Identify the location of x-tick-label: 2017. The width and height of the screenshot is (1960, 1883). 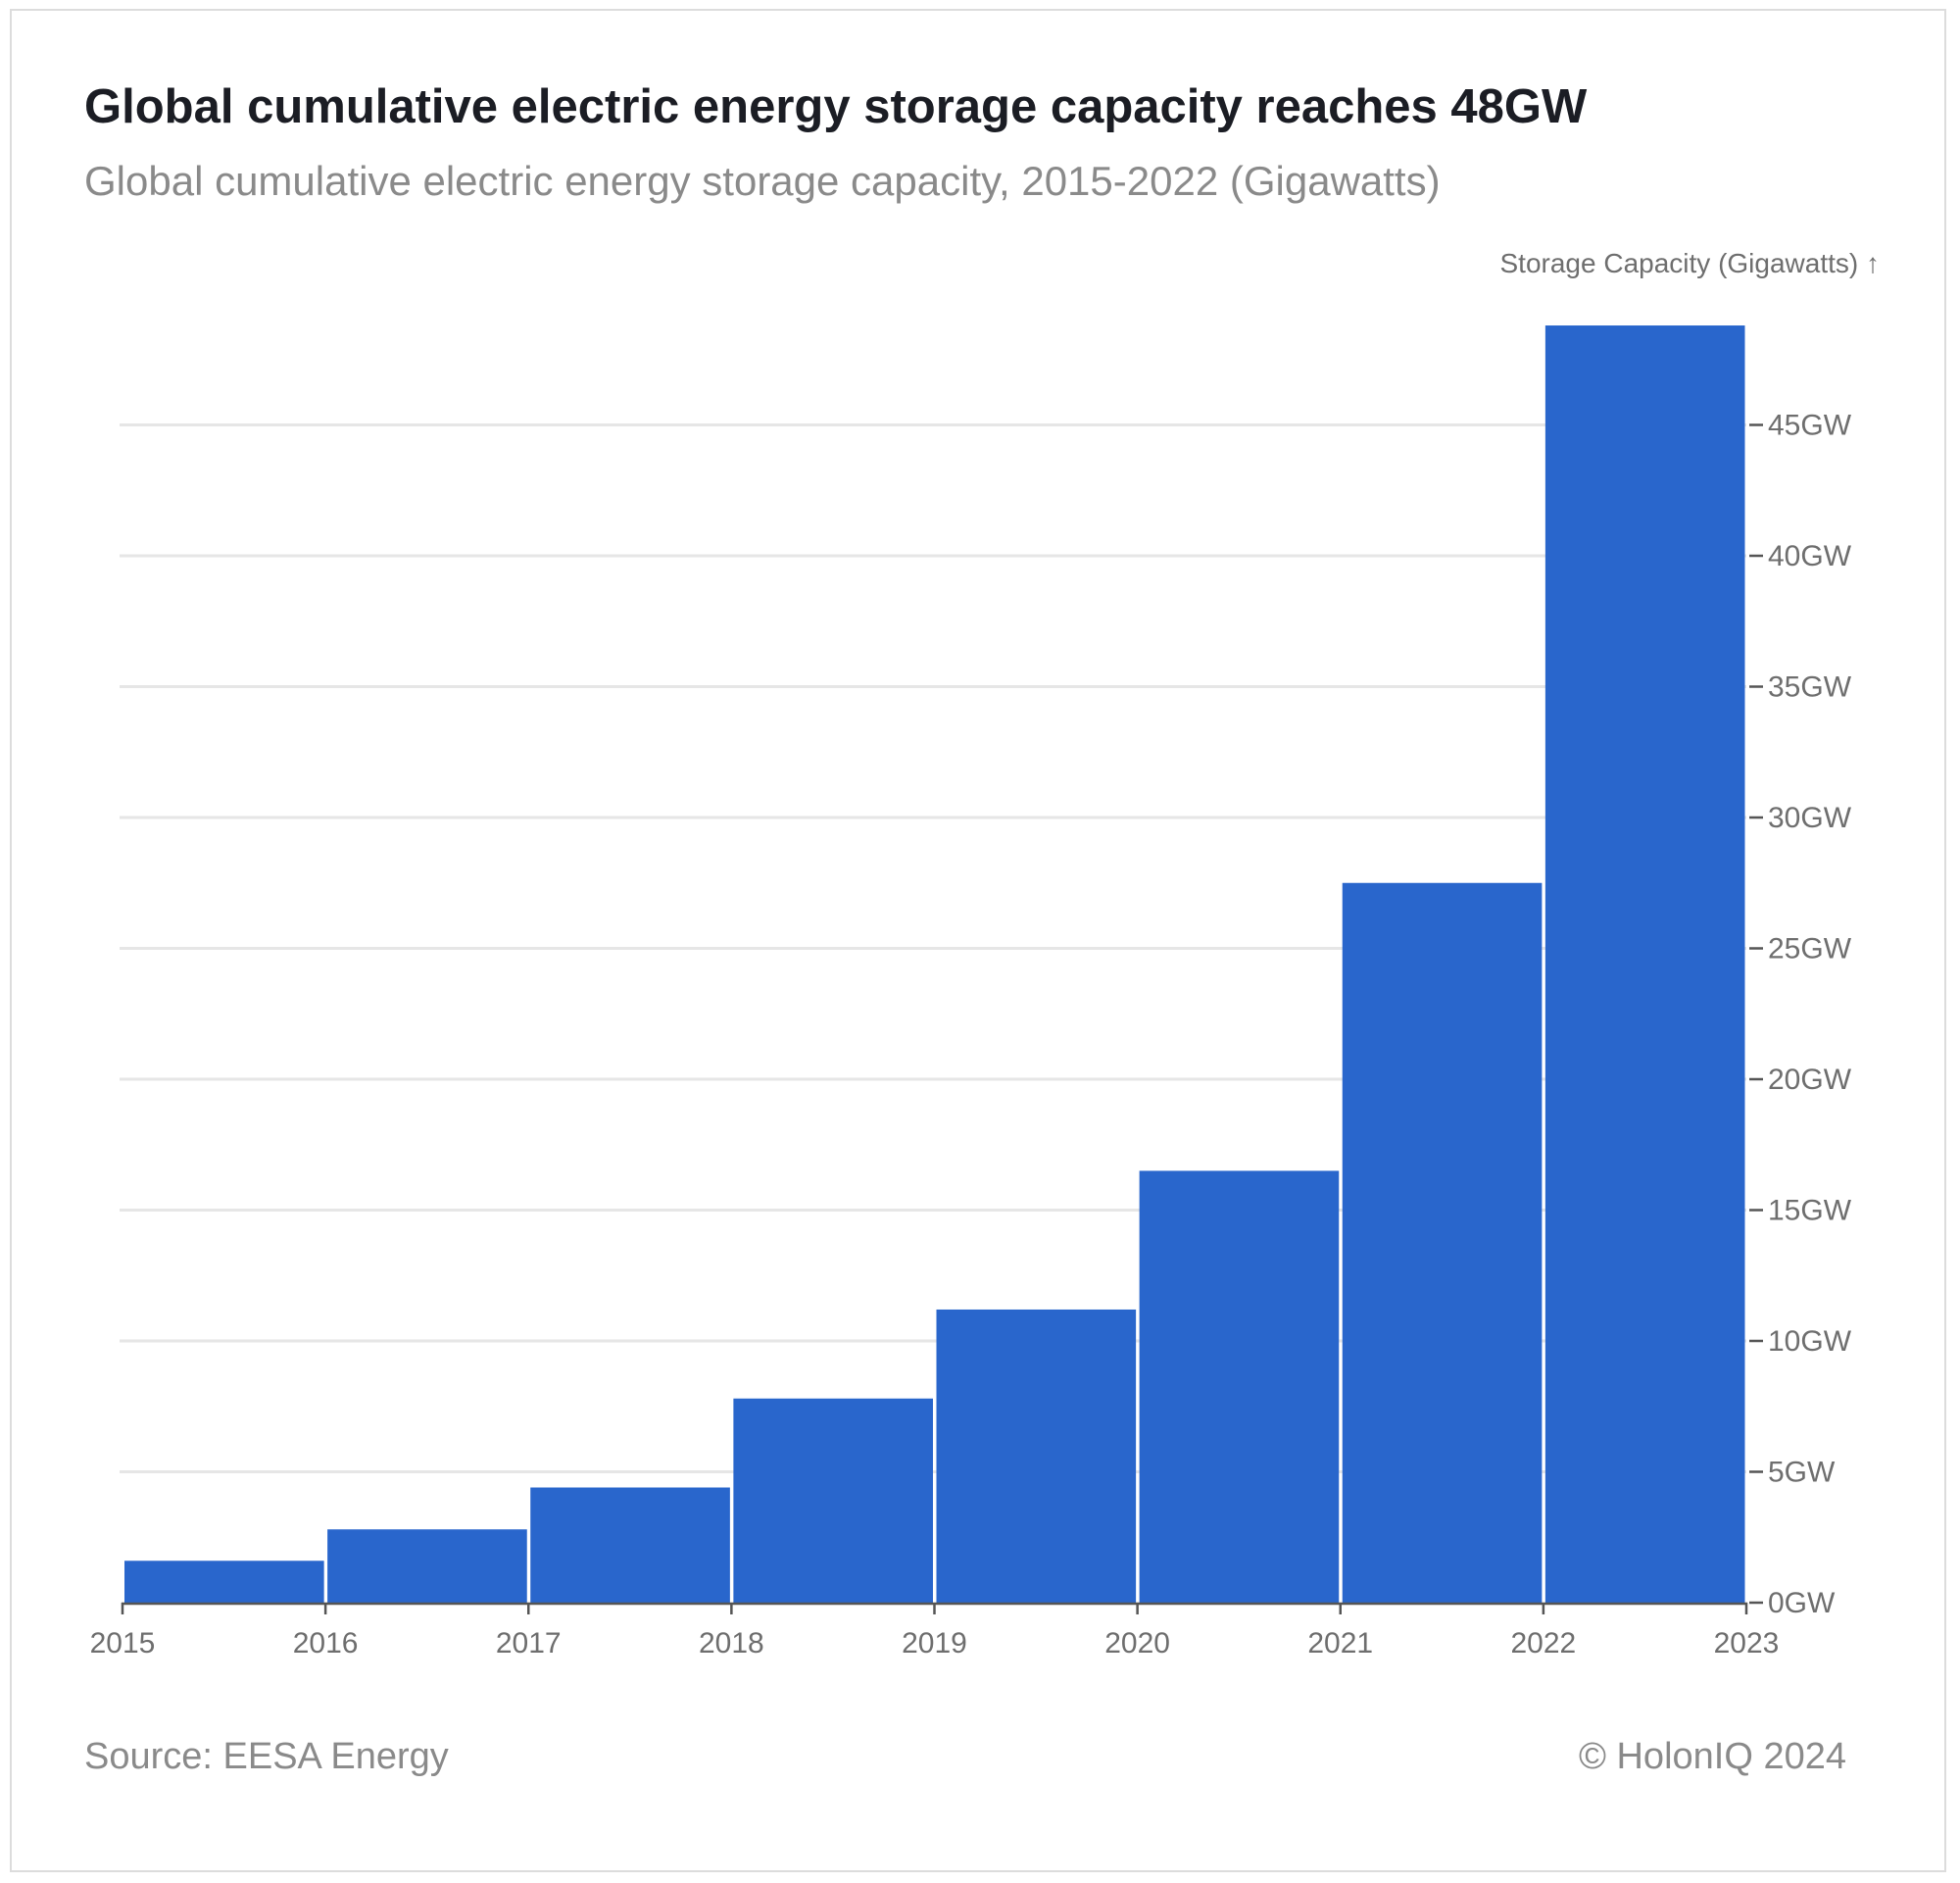
(529, 1644).